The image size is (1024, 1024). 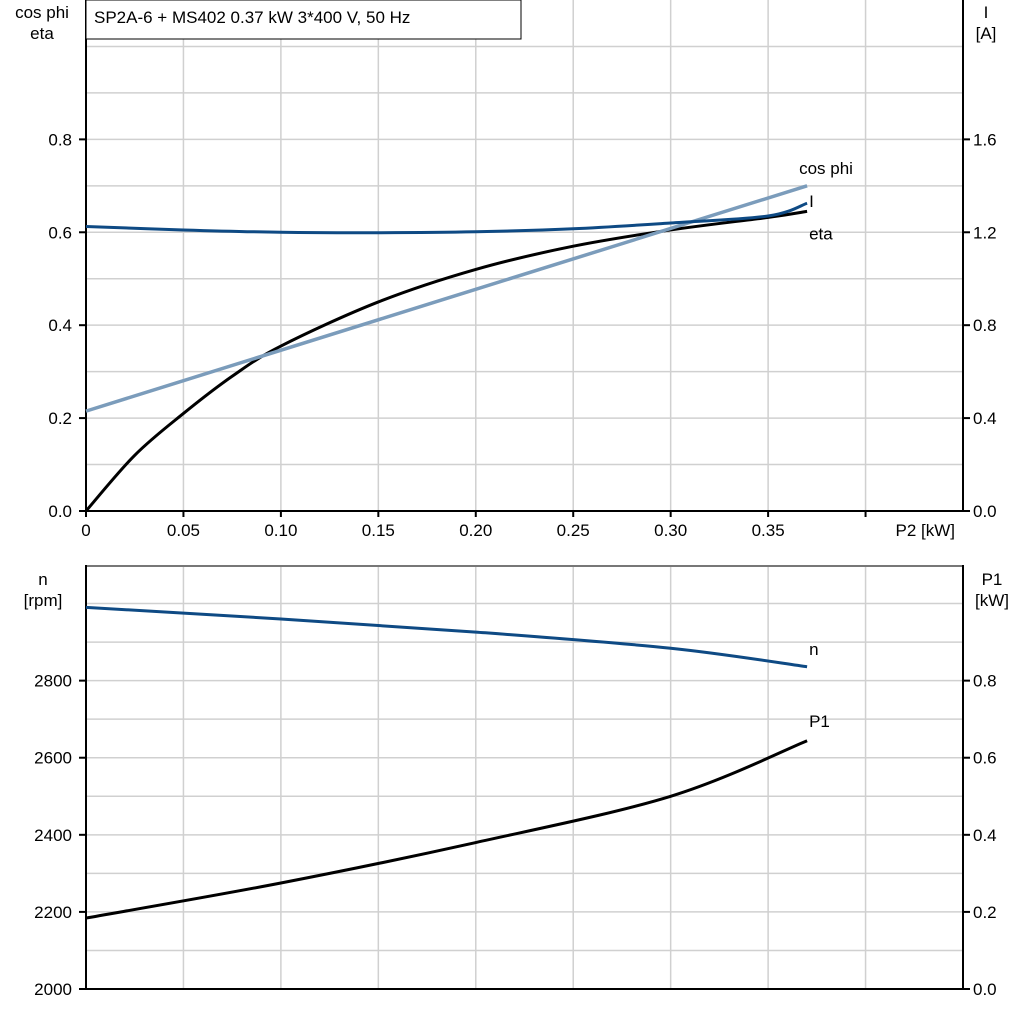 I want to click on x-tick-label: 0.30, so click(x=670, y=530).